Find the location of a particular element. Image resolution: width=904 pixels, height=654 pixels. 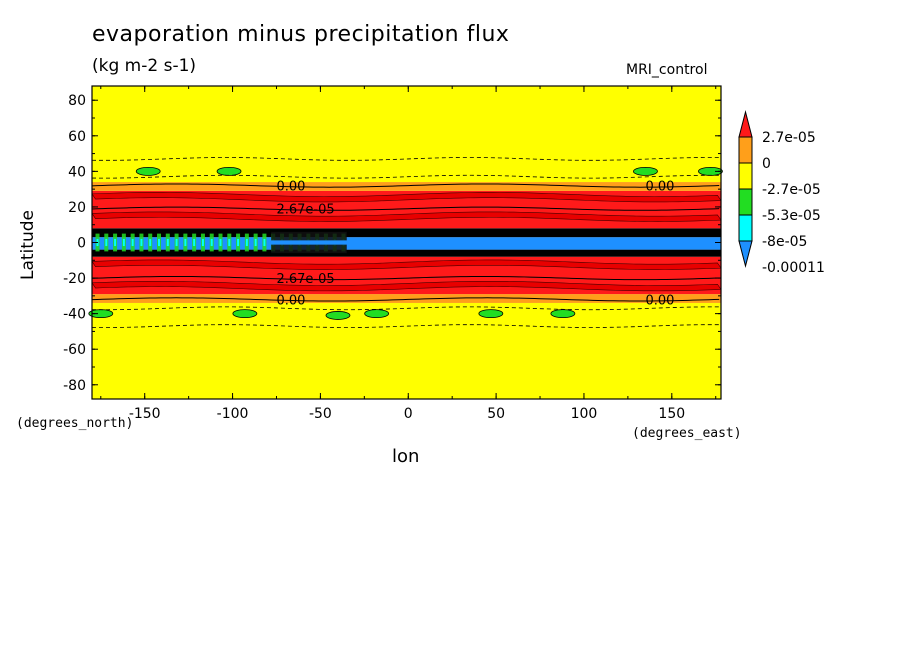

y-tick-label: 60 is located at coordinates (77, 137).